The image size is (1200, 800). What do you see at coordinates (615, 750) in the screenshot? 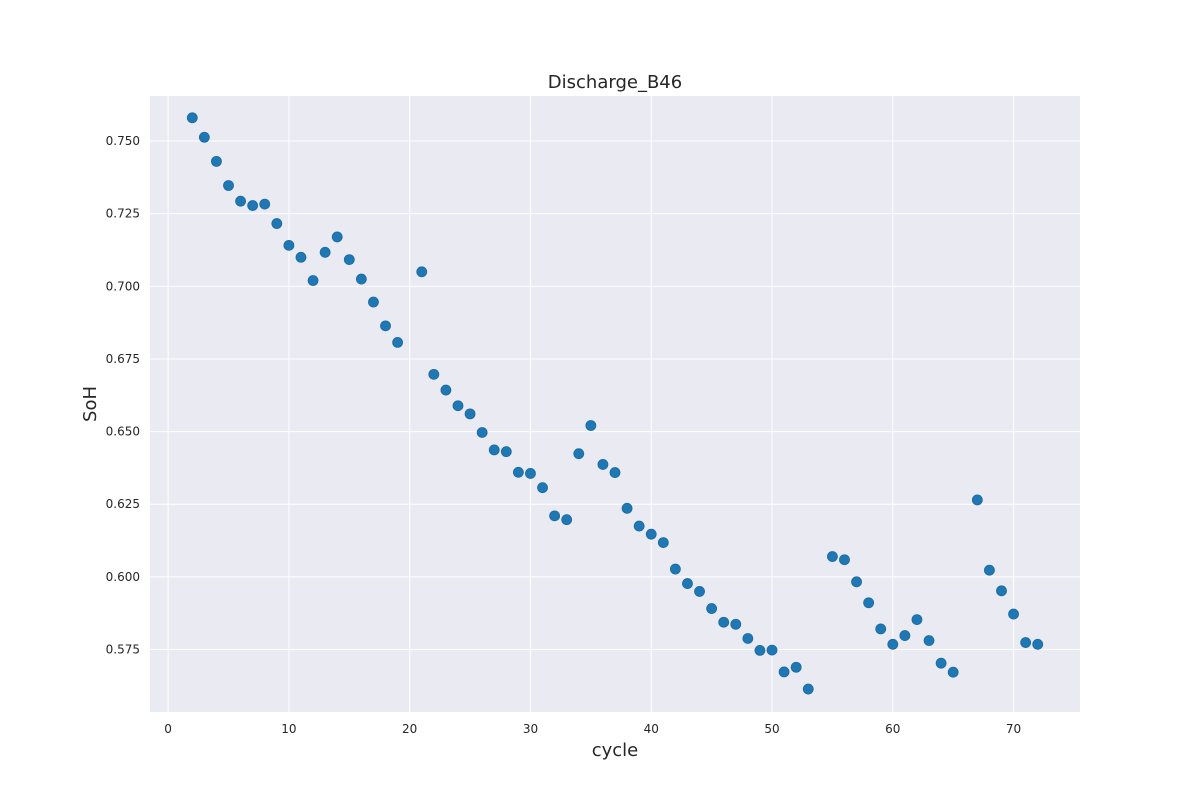
I see `x-axis-label: cycle` at bounding box center [615, 750].